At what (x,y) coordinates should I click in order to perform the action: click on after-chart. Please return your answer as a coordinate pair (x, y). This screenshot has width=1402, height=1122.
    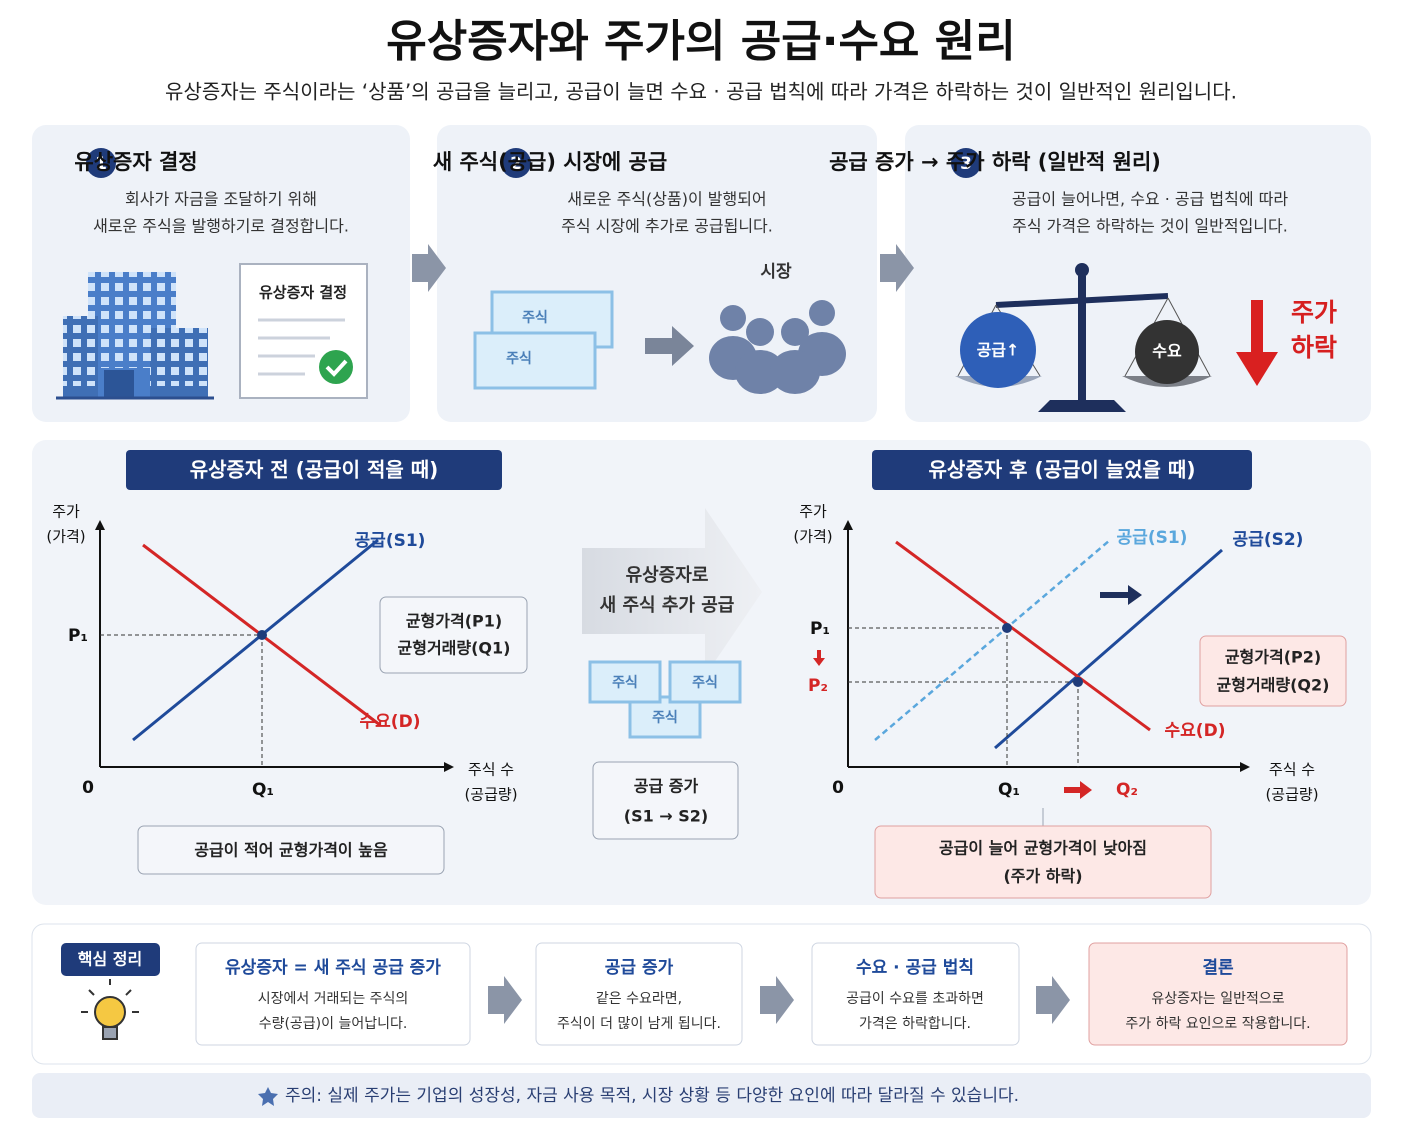
    Looking at the image, I should click on (1031, 659).